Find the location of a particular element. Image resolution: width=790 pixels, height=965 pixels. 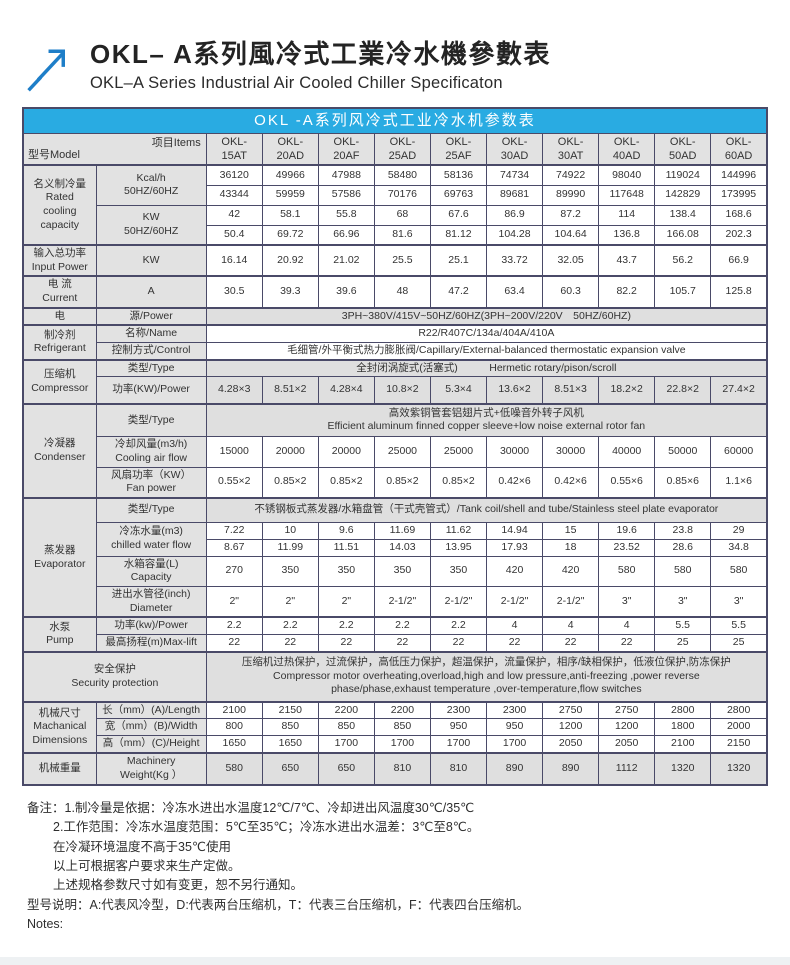

corner-header-cell: 型号Model 项目Items is located at coordinates (114, 149).